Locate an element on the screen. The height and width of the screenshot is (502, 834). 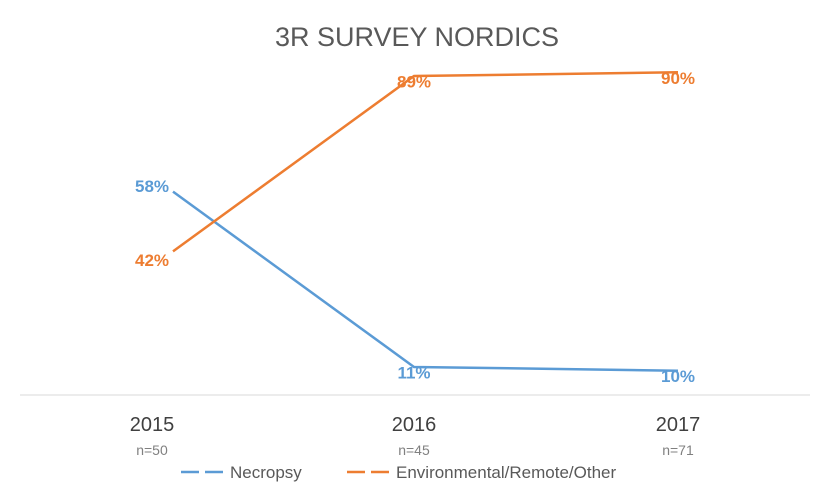
legend-label: Environmental/Remote/Other is located at coordinates (506, 472).